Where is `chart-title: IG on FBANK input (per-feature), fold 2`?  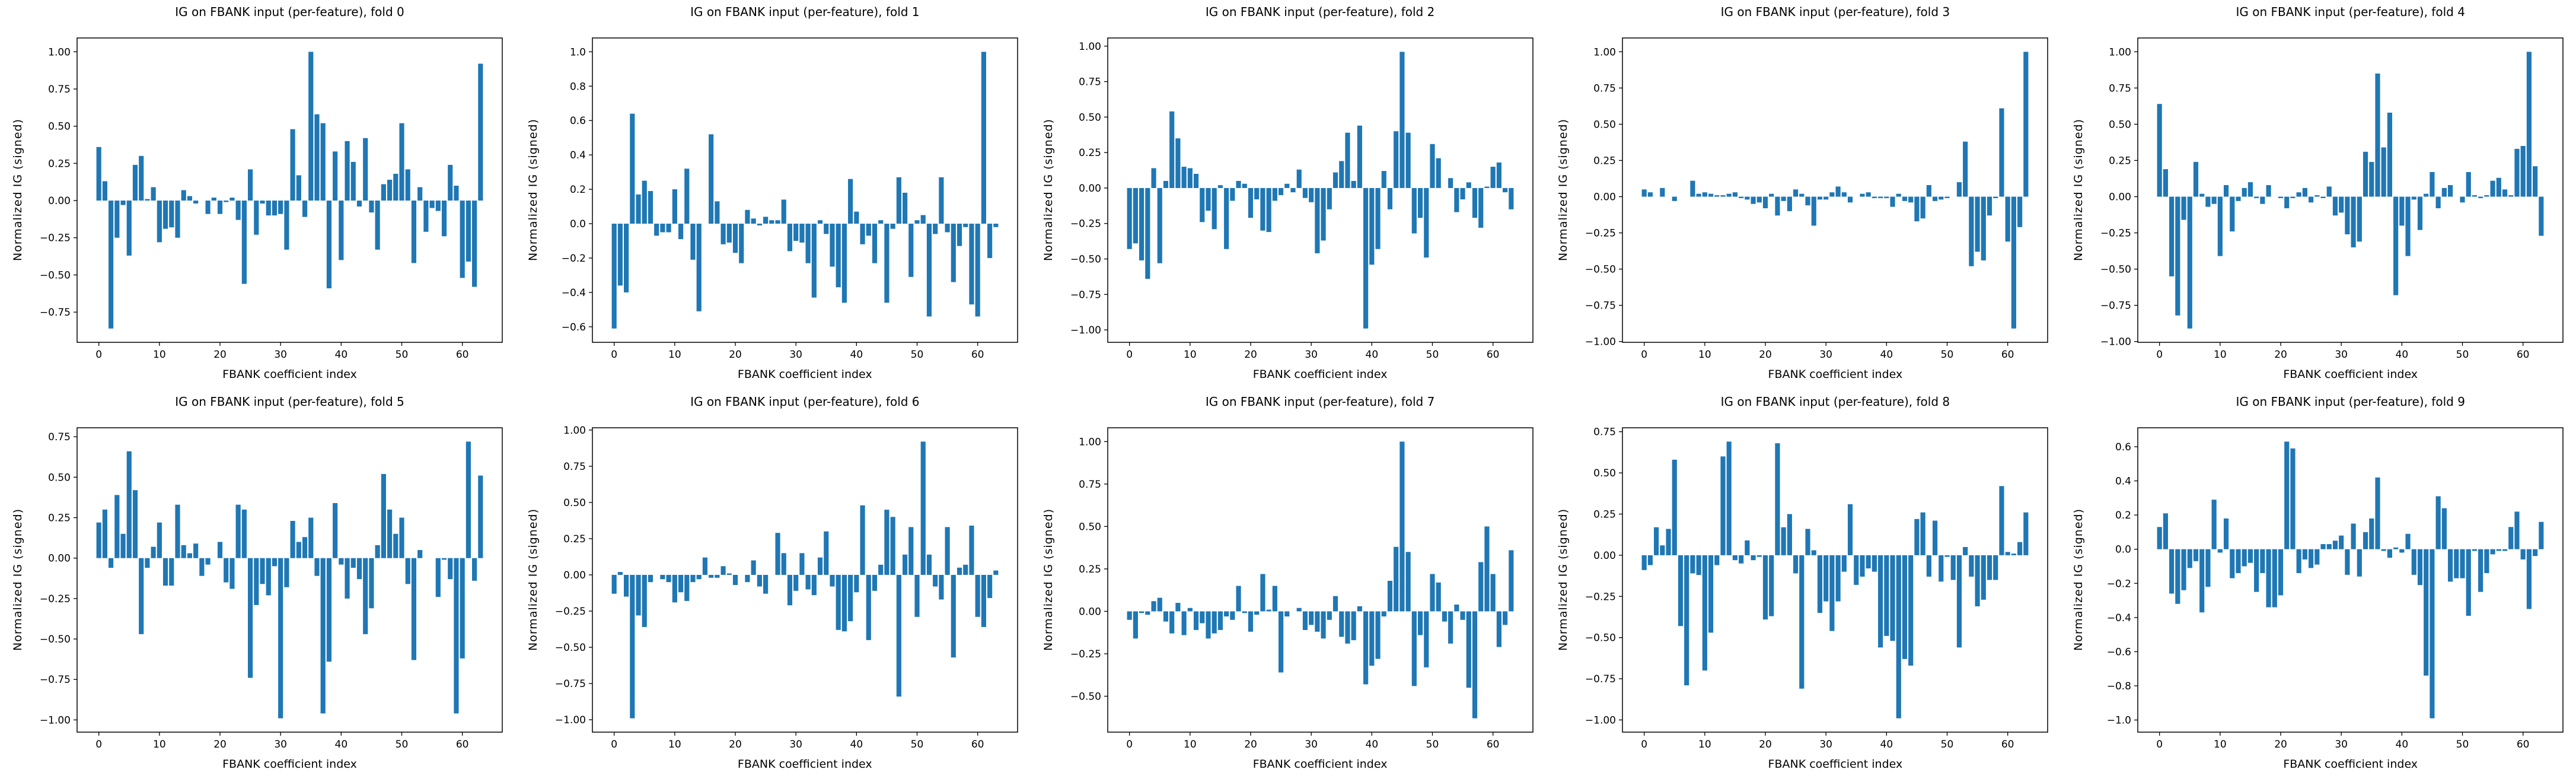 chart-title: IG on FBANK input (per-feature), fold 2 is located at coordinates (1320, 12).